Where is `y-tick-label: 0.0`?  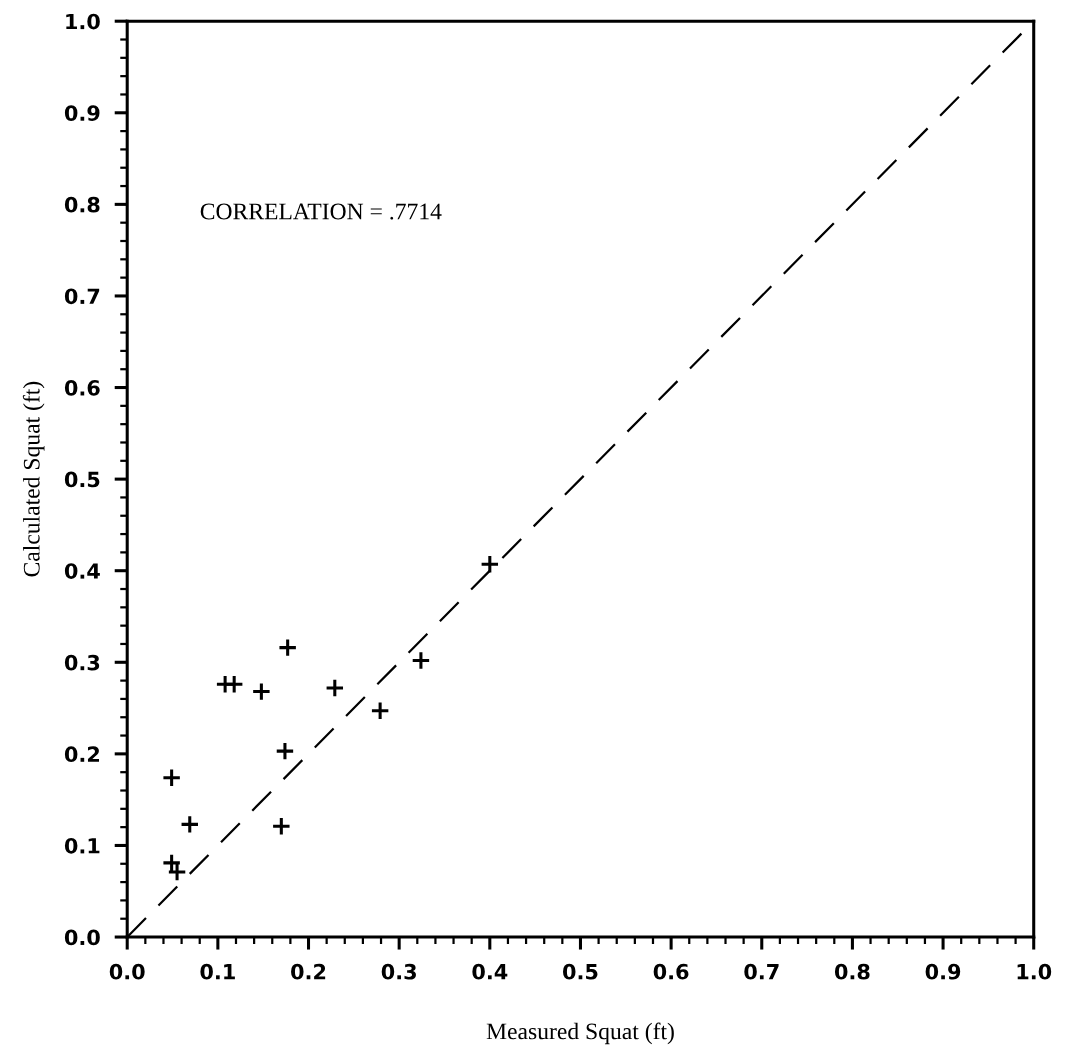
y-tick-label: 0.0 is located at coordinates (82, 937).